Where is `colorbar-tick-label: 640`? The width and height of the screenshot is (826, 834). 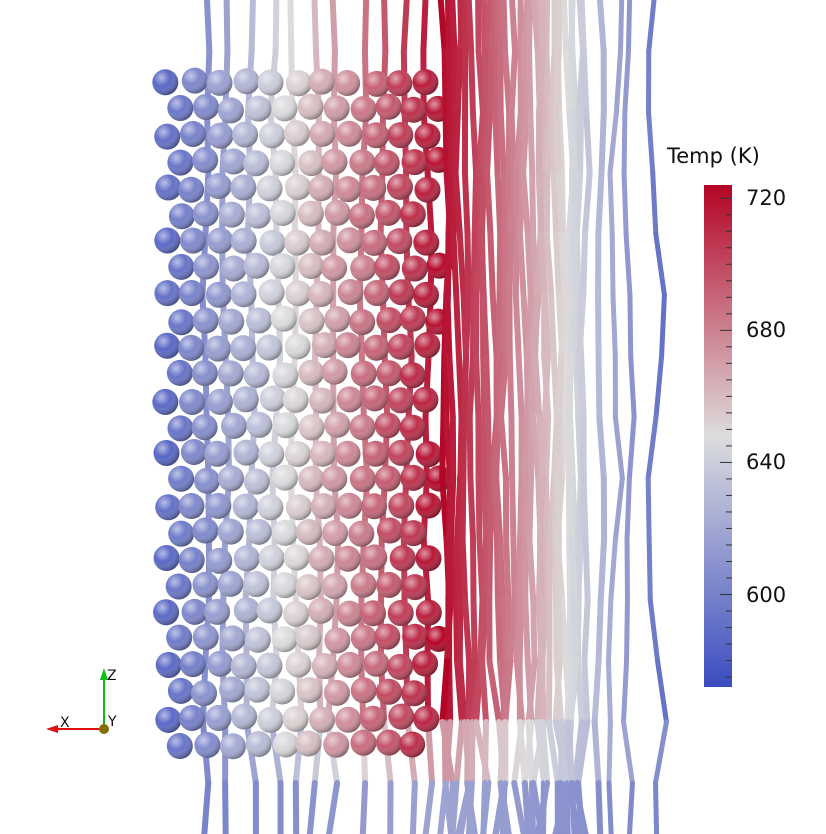
colorbar-tick-label: 640 is located at coordinates (766, 462).